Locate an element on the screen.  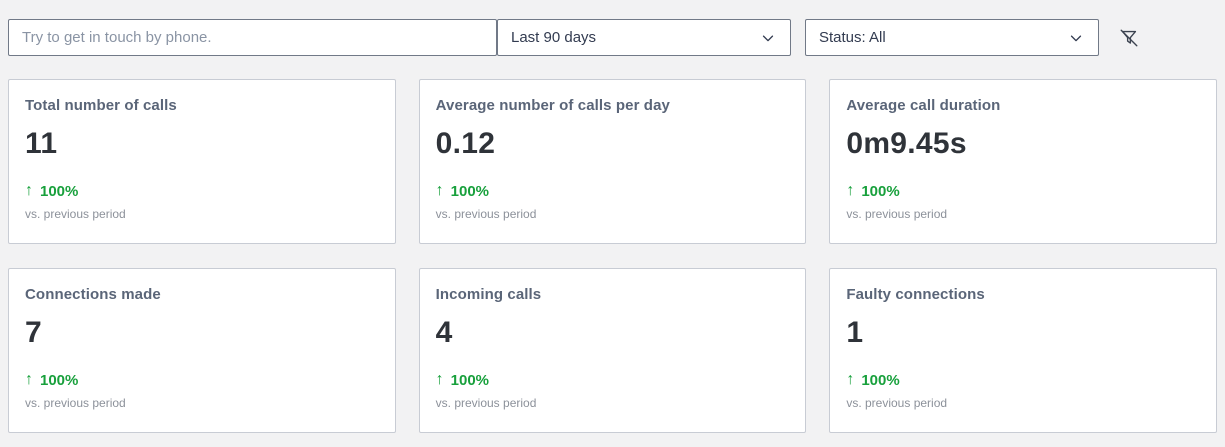
filter-bar: Last 90 days Status: All is located at coordinates (612, 37).